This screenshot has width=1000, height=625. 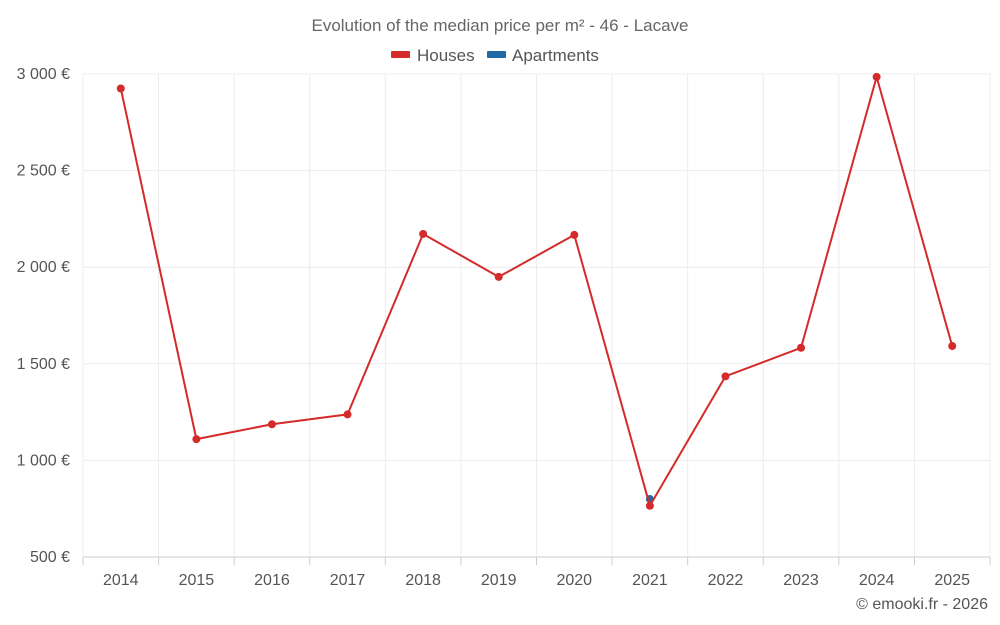 I want to click on legend-label-houses: Houses, so click(x=446, y=55).